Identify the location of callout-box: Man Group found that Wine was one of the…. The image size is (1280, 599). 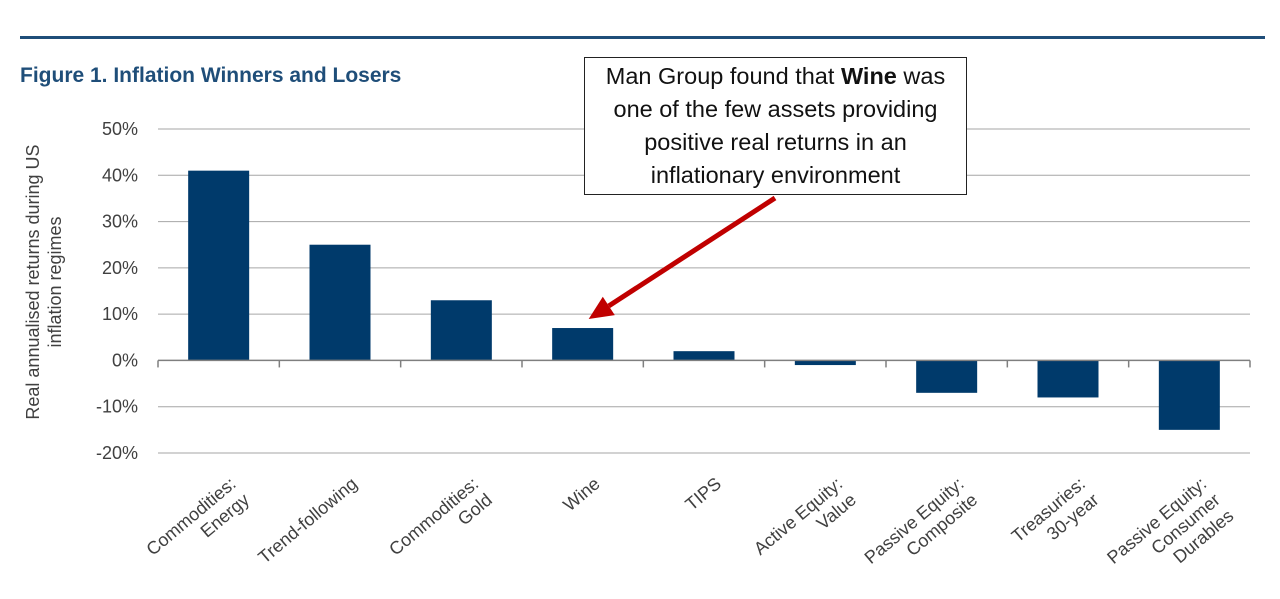
(775, 126).